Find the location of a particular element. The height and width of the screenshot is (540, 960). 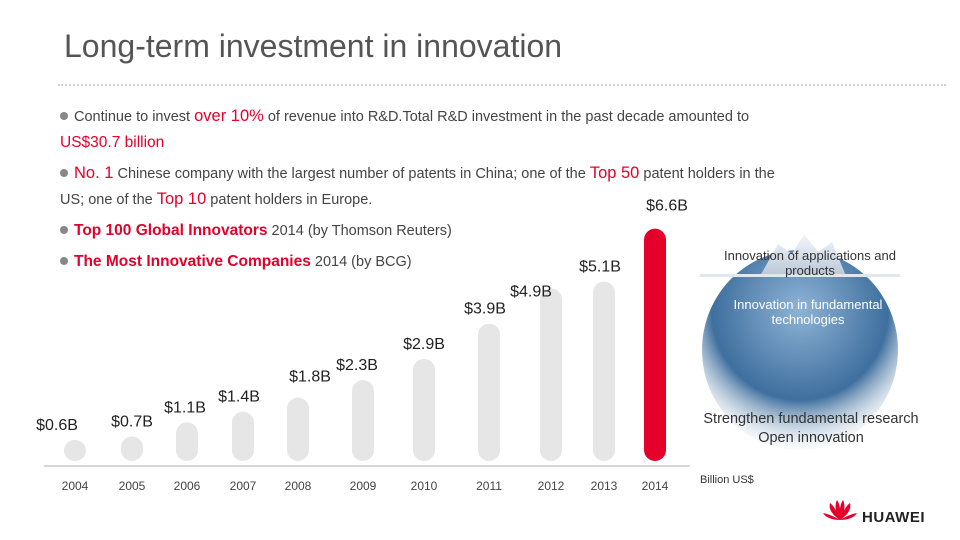

bullet-text: US; one of the is located at coordinates (108, 200).